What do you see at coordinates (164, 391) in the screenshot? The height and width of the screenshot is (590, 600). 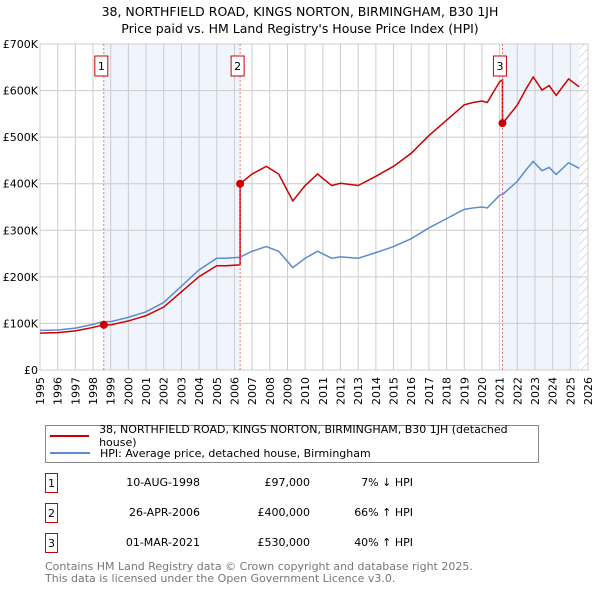 I see `x-tick-label: 2002` at bounding box center [164, 391].